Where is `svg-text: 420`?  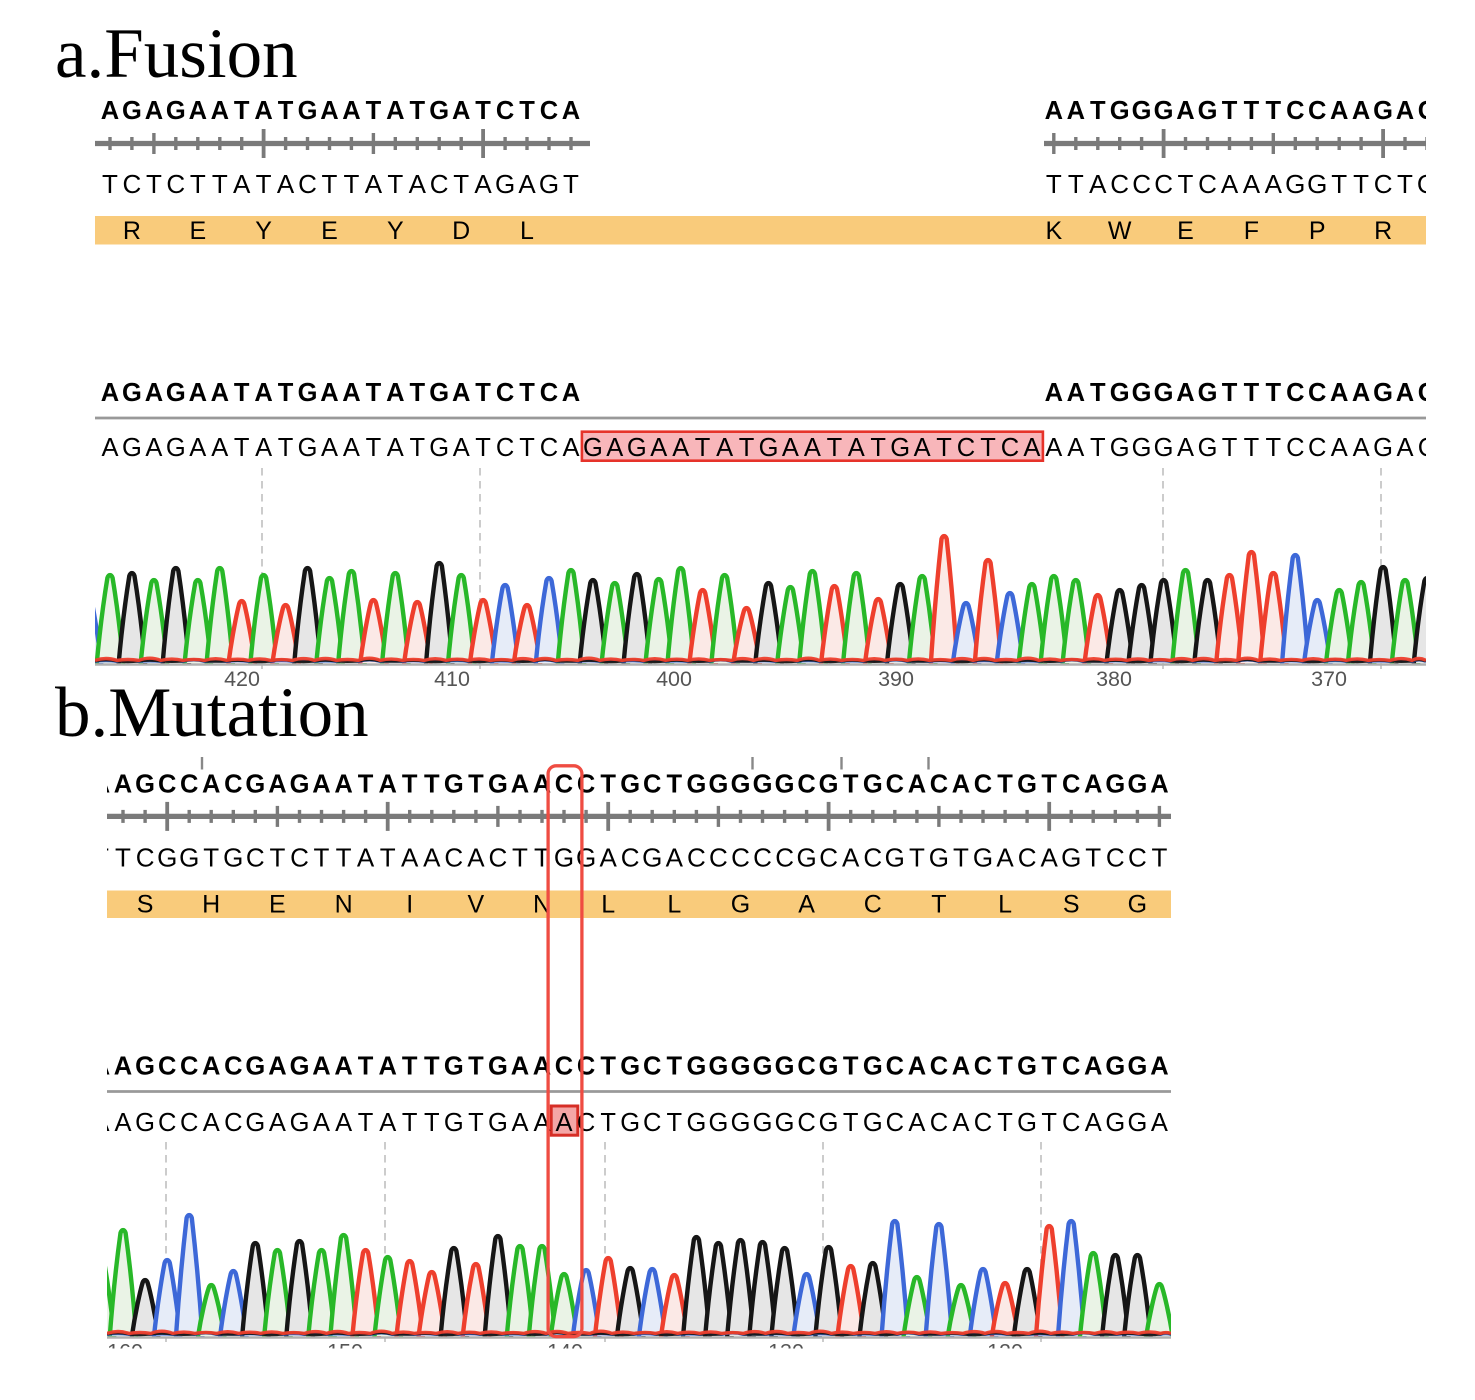
svg-text: 420 is located at coordinates (242, 679).